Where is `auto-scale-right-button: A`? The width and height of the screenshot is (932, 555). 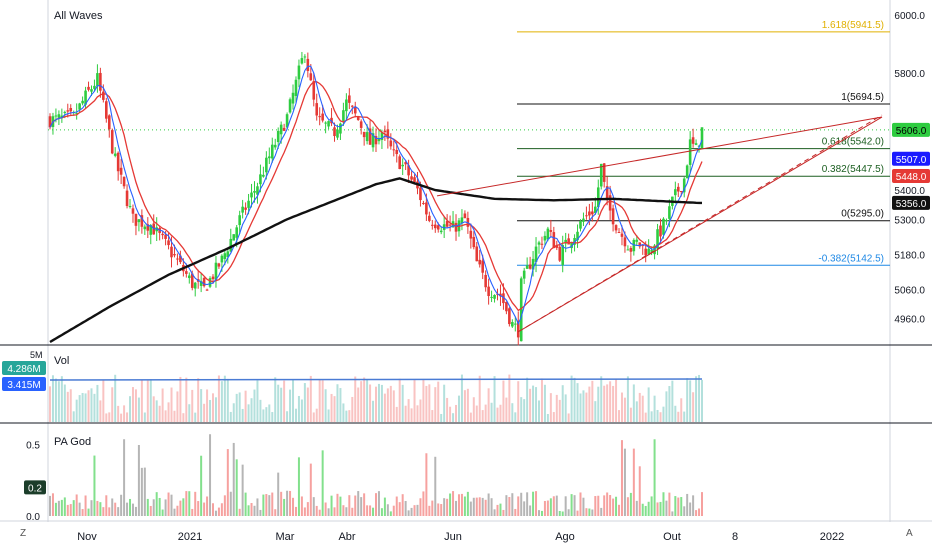
auto-scale-right-button: A is located at coordinates (909, 533).